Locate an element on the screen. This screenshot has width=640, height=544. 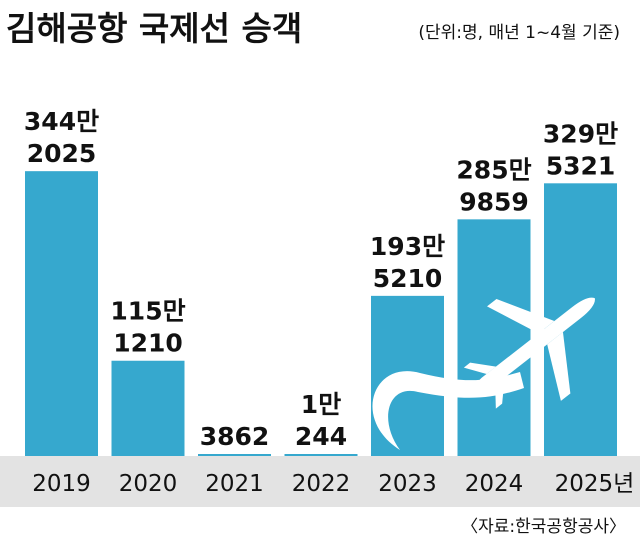
x-tick-0: 2019 is located at coordinates (61, 484).